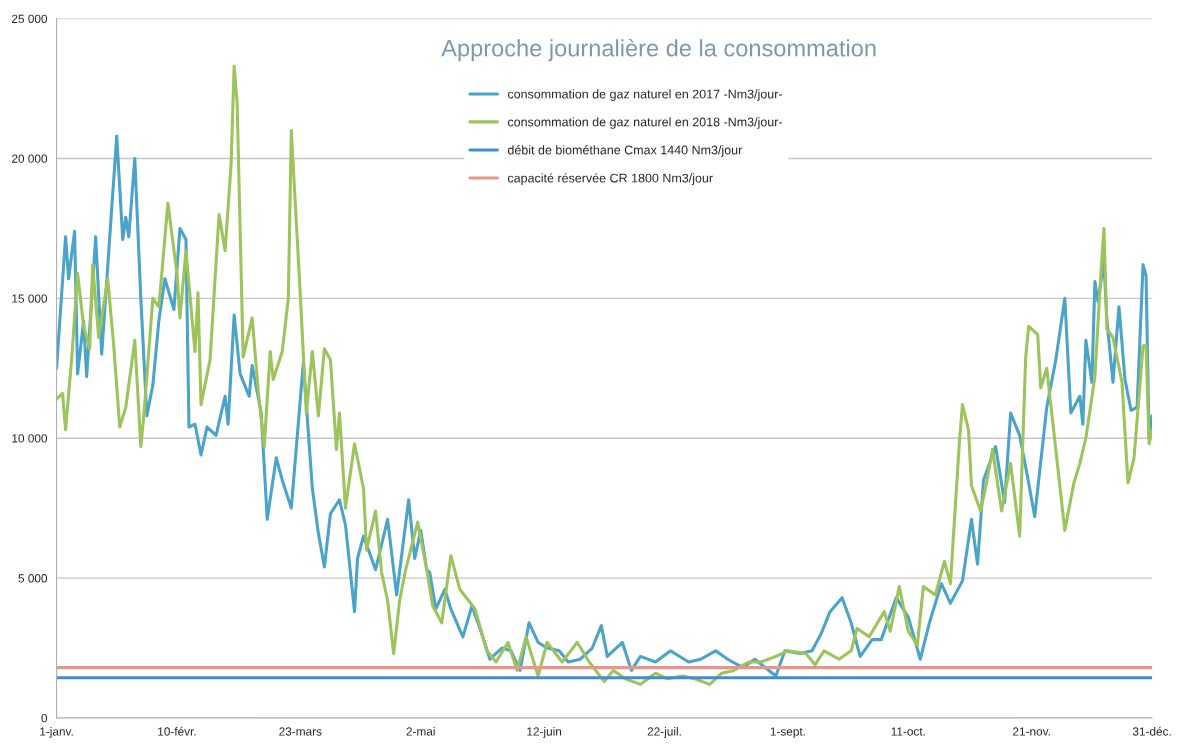 This screenshot has height=744, width=1178. What do you see at coordinates (644, 95) in the screenshot?
I see `legend-label: consommation de gaz naturel en 2017 -Nm3/jour-` at bounding box center [644, 95].